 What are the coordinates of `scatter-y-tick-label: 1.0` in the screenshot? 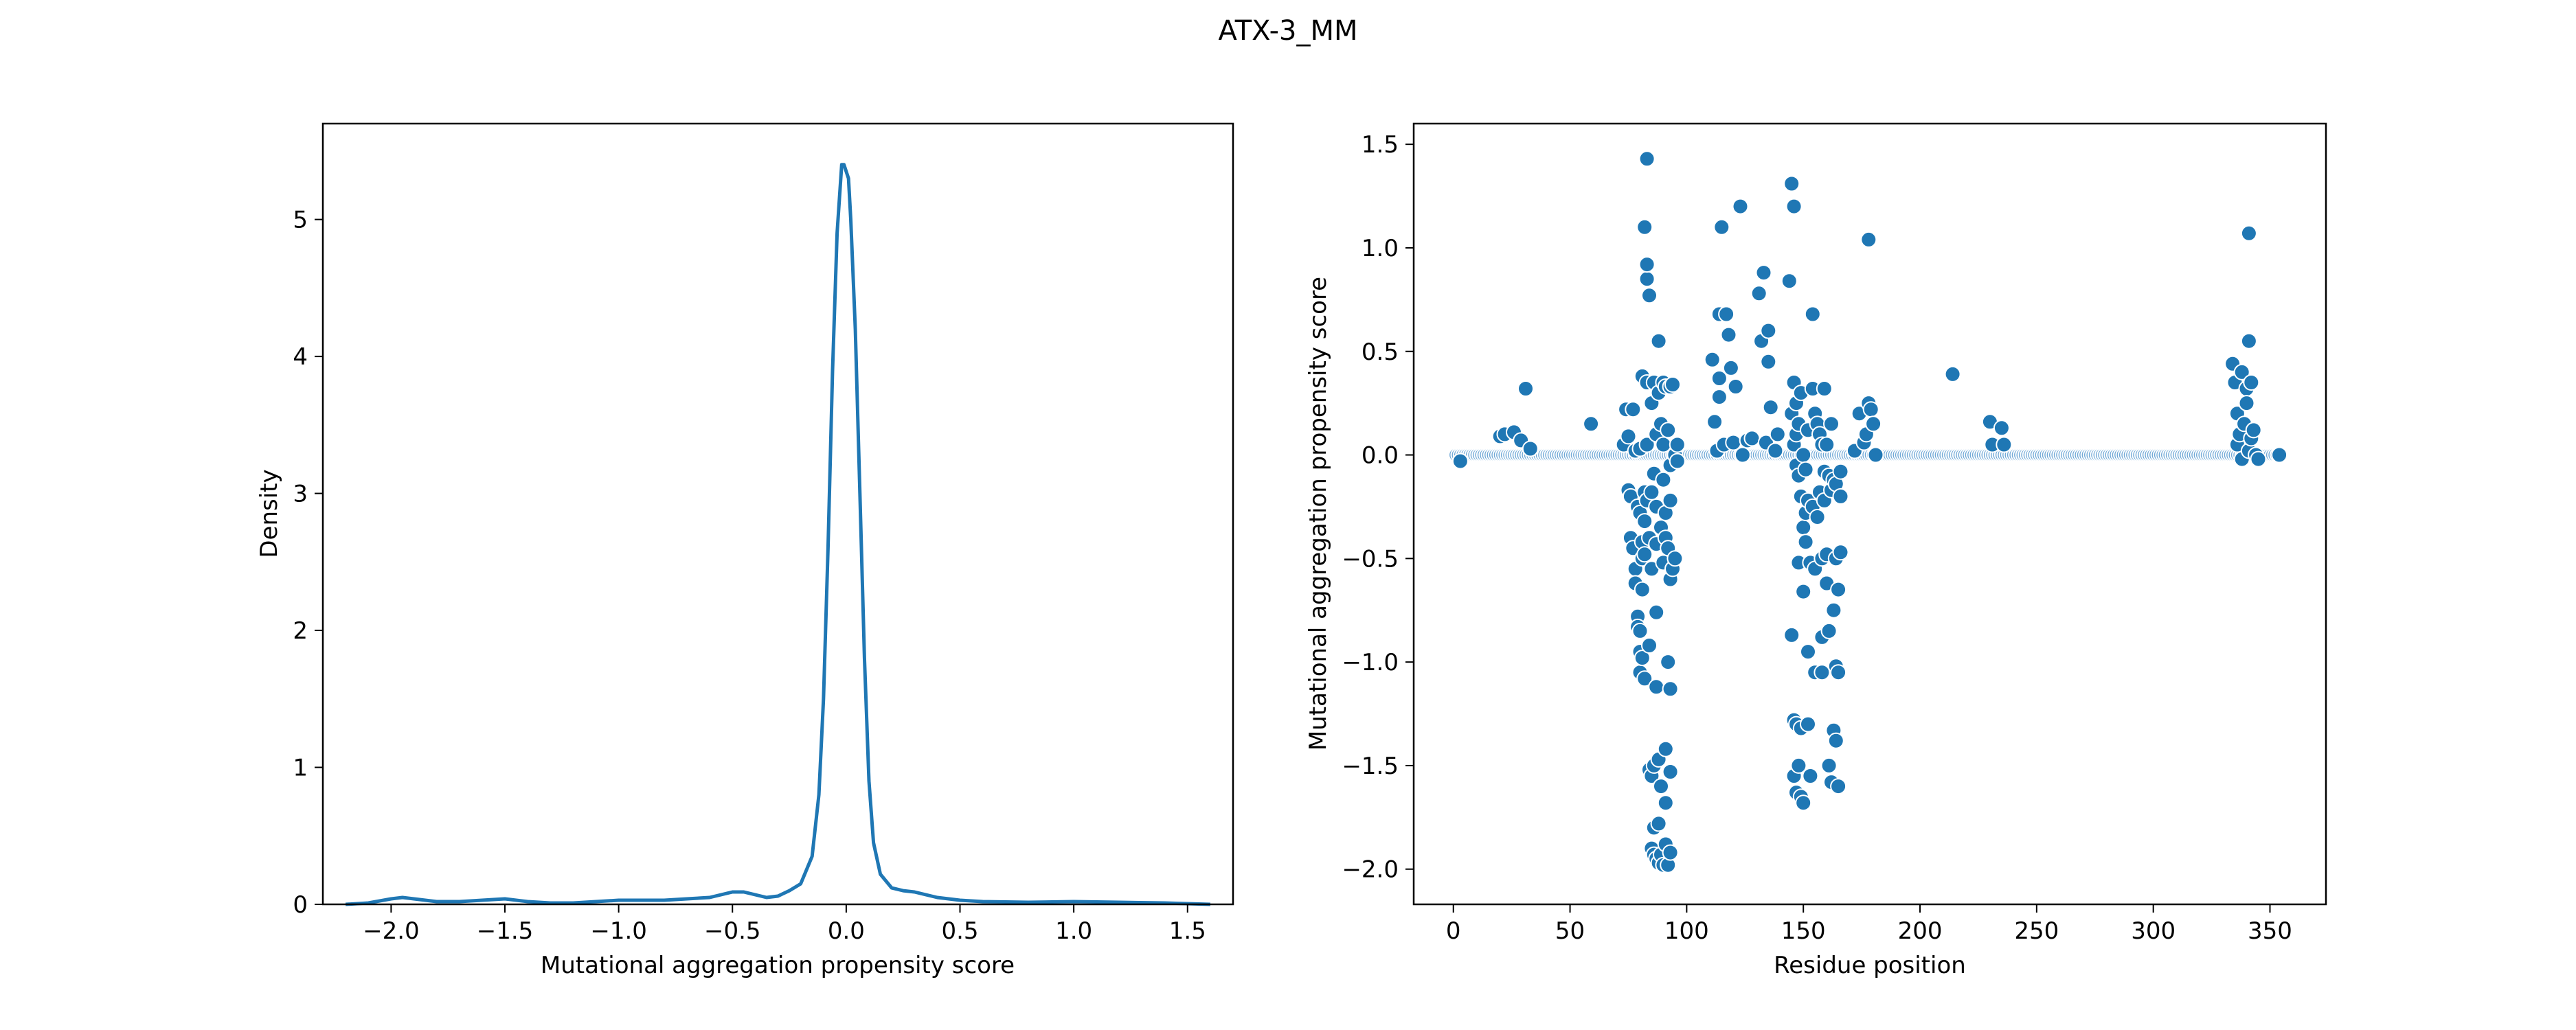 It's located at (1380, 248).